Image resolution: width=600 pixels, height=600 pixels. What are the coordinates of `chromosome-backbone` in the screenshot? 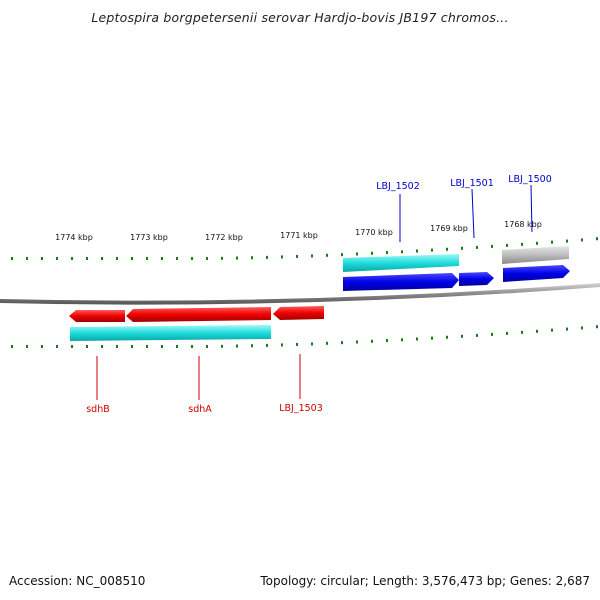 It's located at (300, 294).